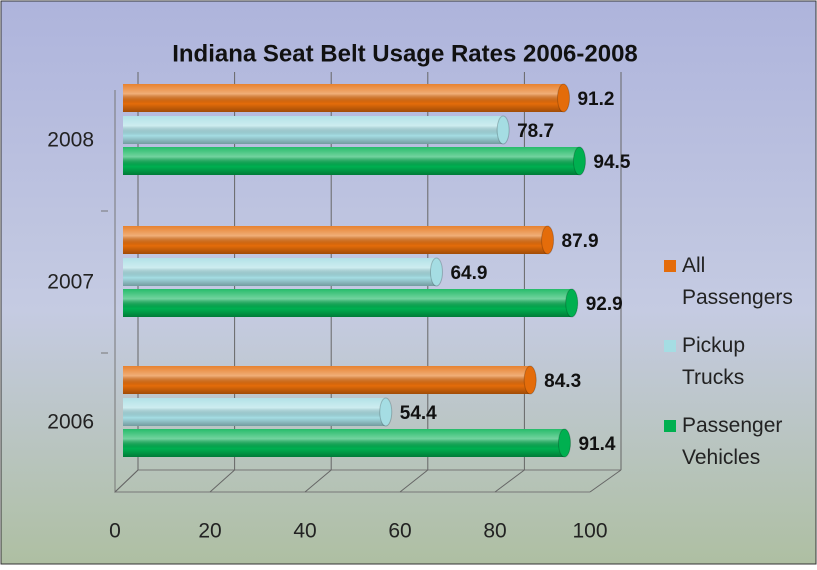 The image size is (817, 570). What do you see at coordinates (494, 531) in the screenshot?
I see `x-tick-label: 80` at bounding box center [494, 531].